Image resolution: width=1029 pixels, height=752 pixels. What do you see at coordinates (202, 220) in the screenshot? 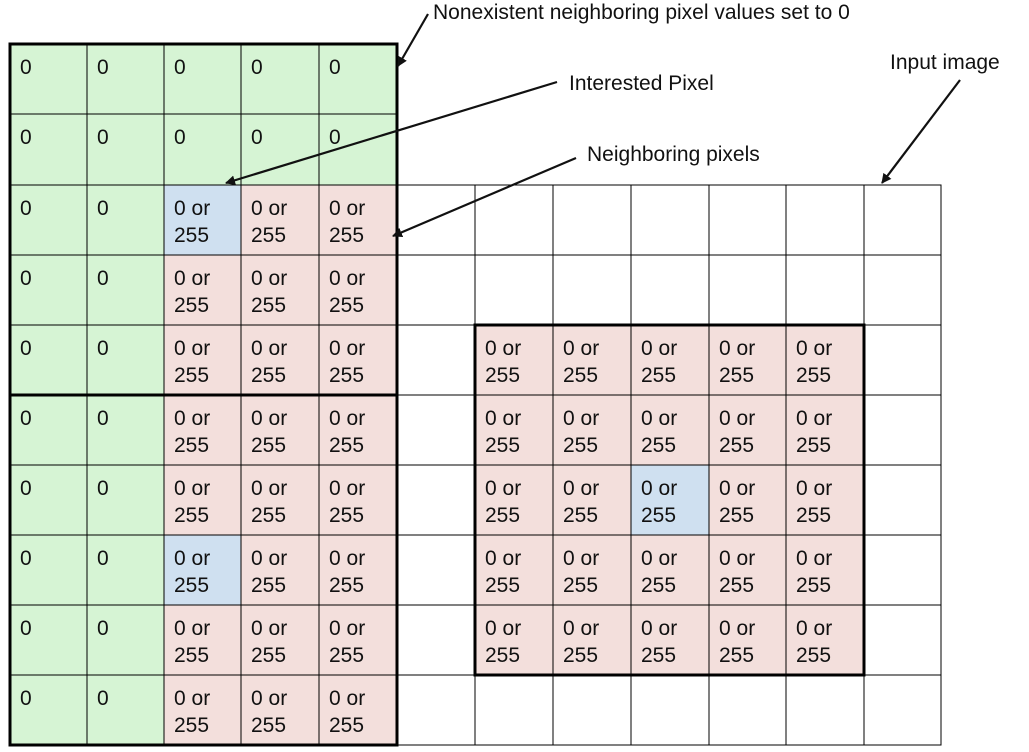
I see `interested-pixel-cell` at bounding box center [202, 220].